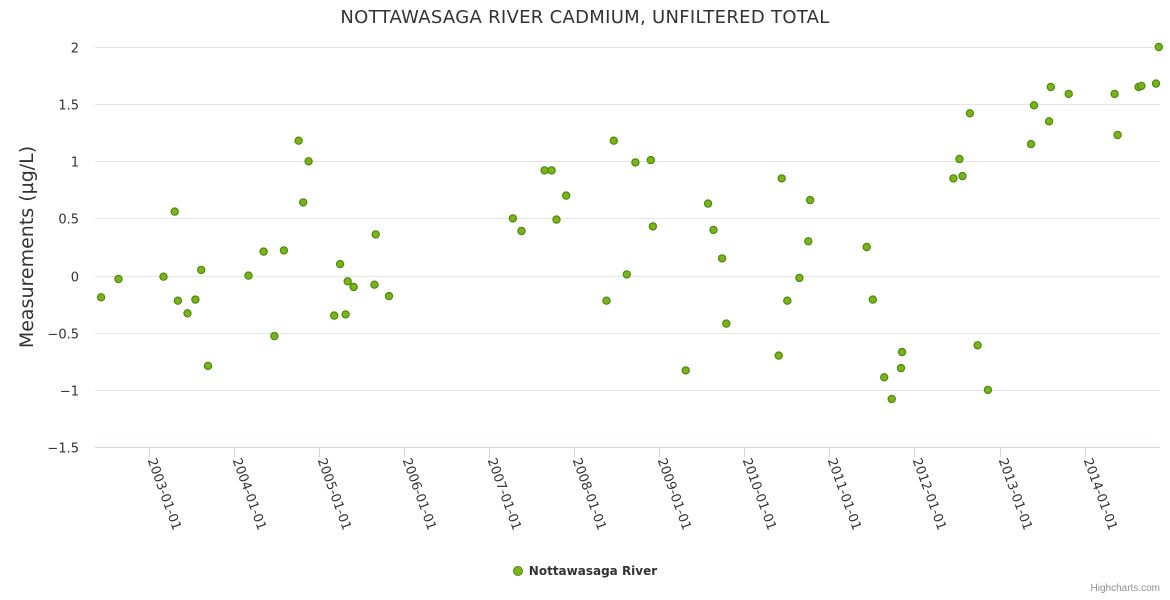  Describe the element at coordinates (69, 392) in the screenshot. I see `y-tick-label: −1` at that location.